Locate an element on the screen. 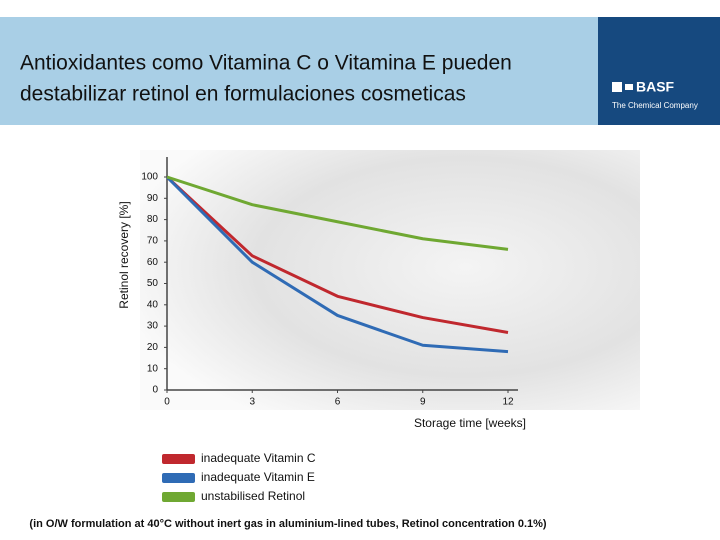 This screenshot has height=540, width=720. y-tick-label: 20 is located at coordinates (153, 347).